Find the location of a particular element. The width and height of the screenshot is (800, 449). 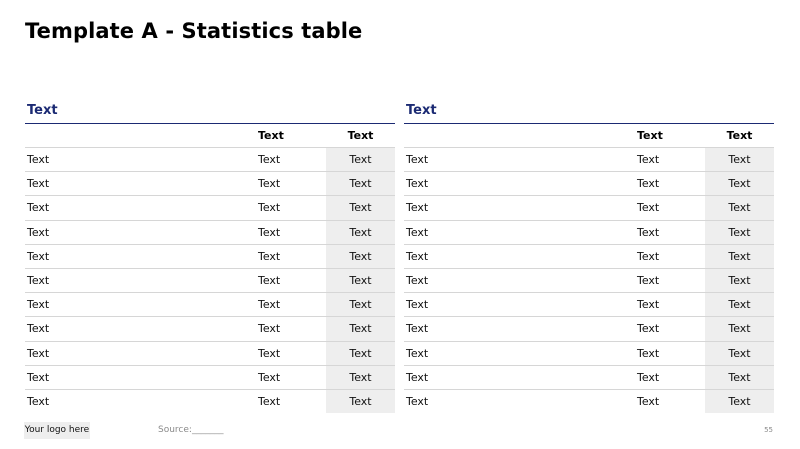

page-title: Template A - Statistics table is located at coordinates (194, 31).